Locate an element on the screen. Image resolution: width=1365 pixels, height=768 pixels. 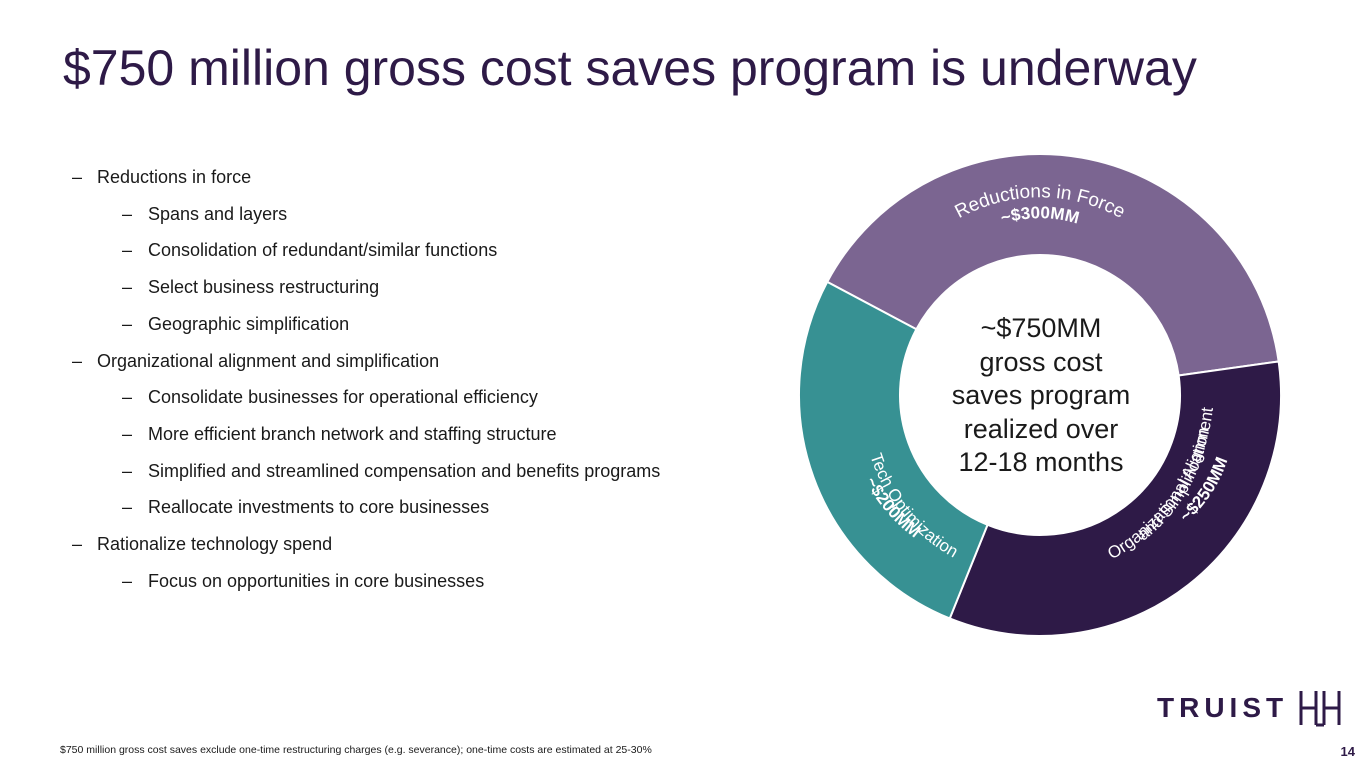
bullet-text: Reductions in force is located at coordinates (174, 177).